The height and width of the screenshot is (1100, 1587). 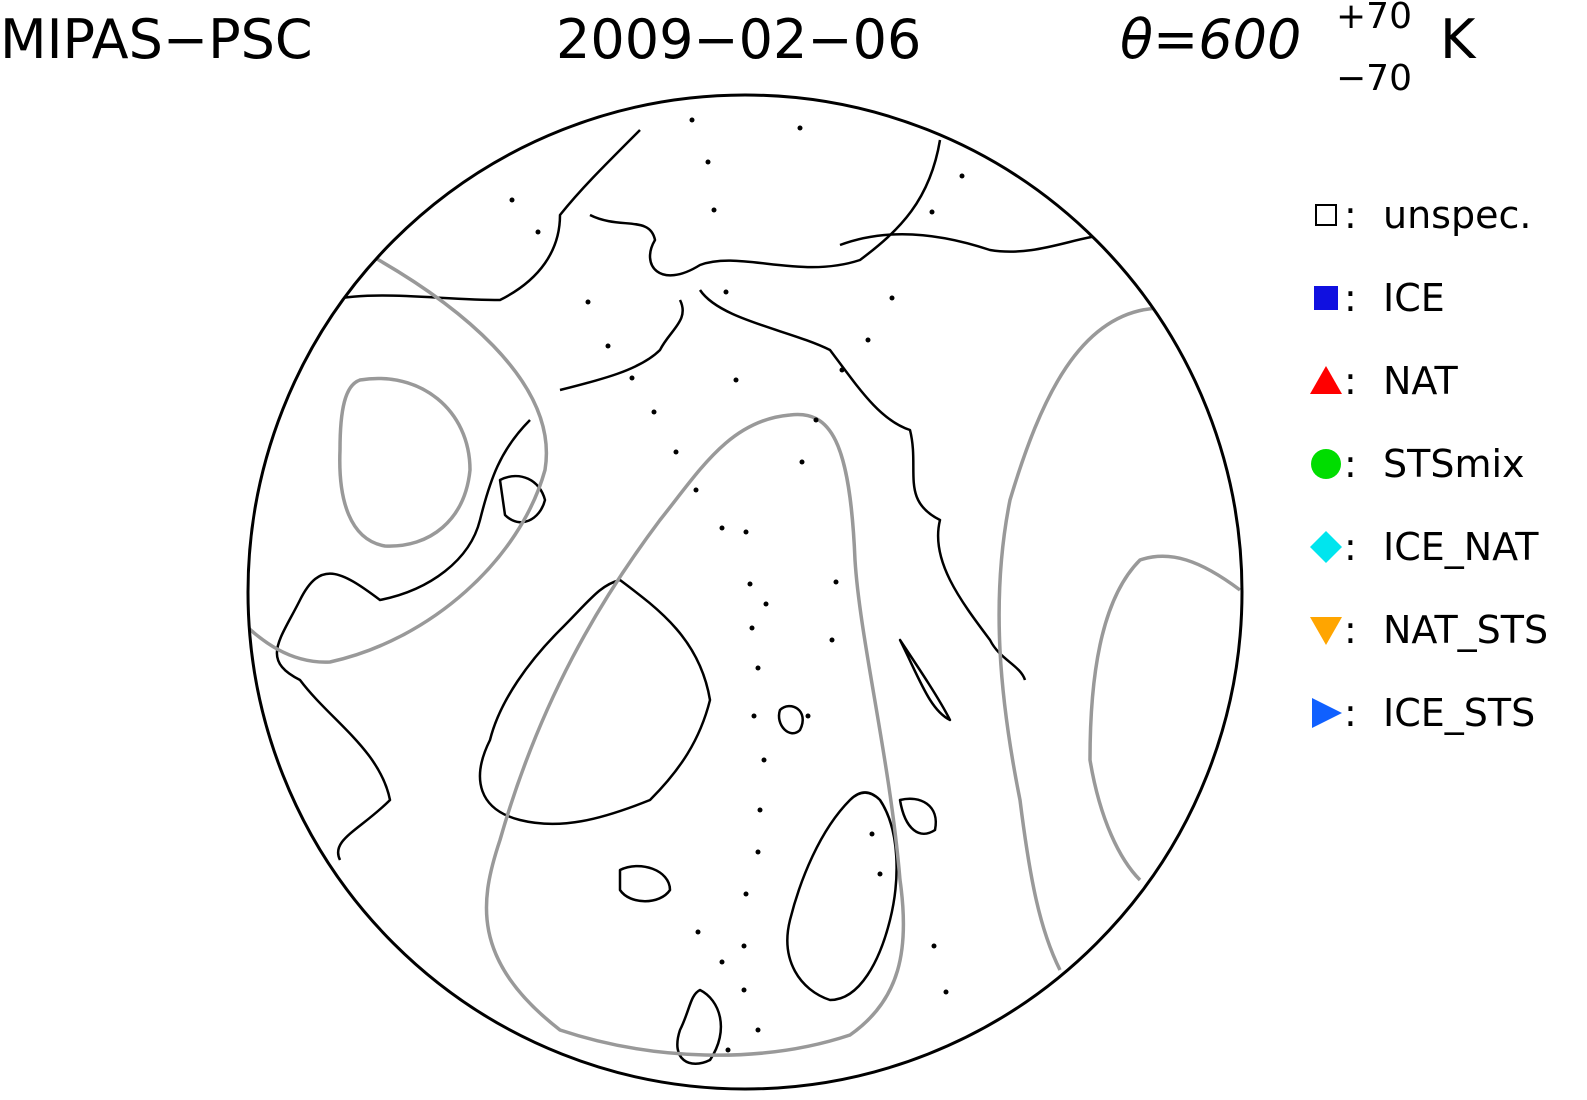 I want to click on date-title: 2009−02−06, so click(x=738, y=39).